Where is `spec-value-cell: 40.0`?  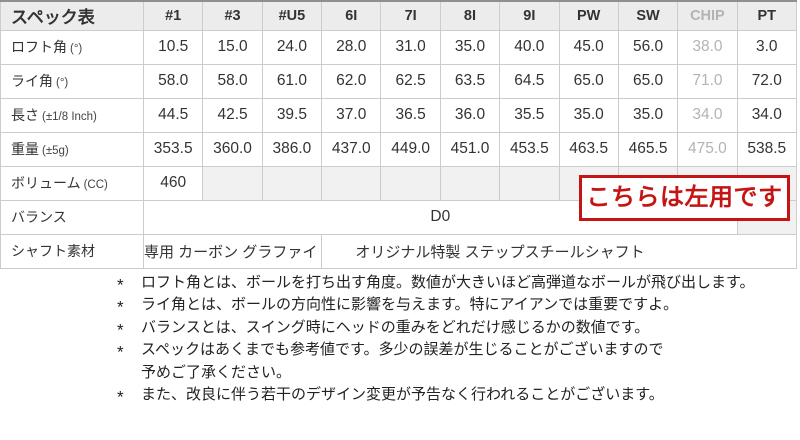
spec-value-cell: 40.0 is located at coordinates (529, 47).